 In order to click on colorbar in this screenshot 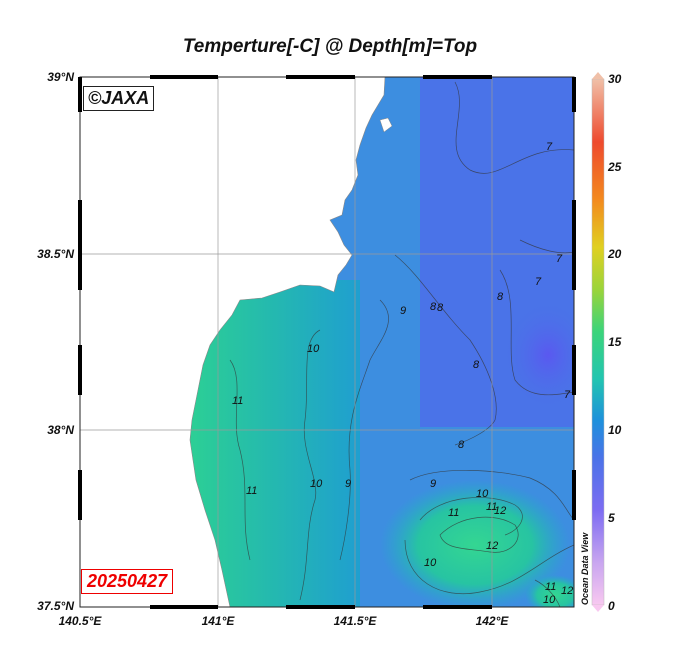, I will do `click(598, 342)`.